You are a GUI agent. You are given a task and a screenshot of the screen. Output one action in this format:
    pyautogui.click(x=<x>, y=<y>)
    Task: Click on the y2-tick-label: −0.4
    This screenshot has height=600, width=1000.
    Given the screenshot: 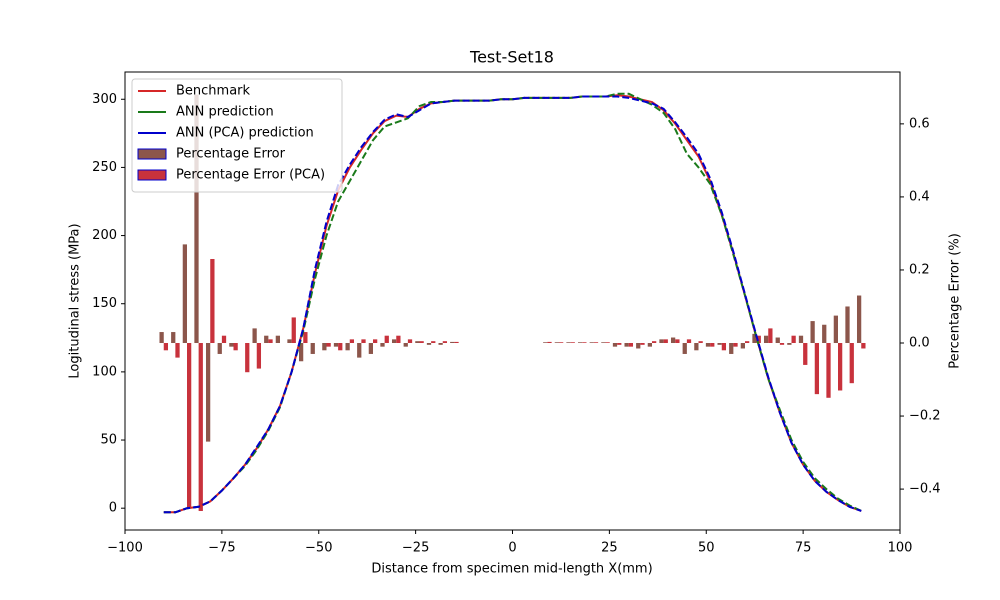 What is the action you would take?
    pyautogui.click(x=925, y=489)
    